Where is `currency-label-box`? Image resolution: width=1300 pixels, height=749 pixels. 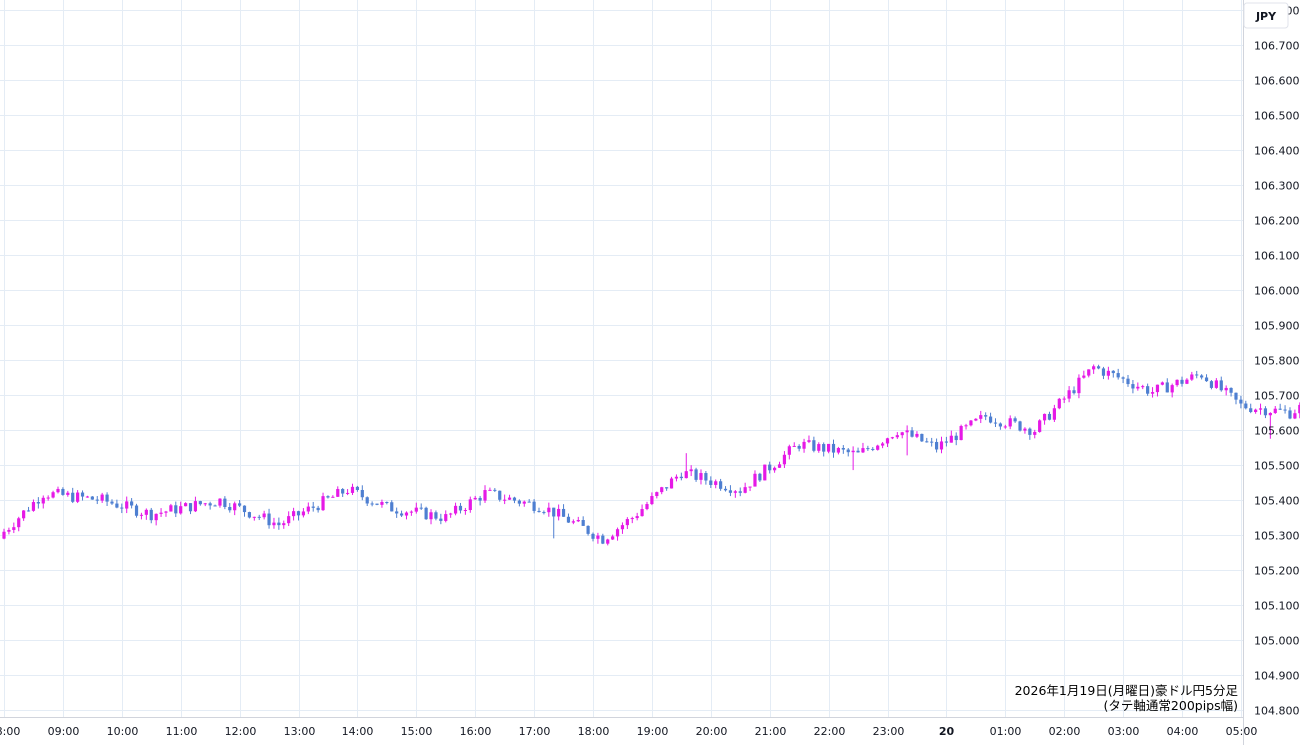 currency-label-box is located at coordinates (1266, 15).